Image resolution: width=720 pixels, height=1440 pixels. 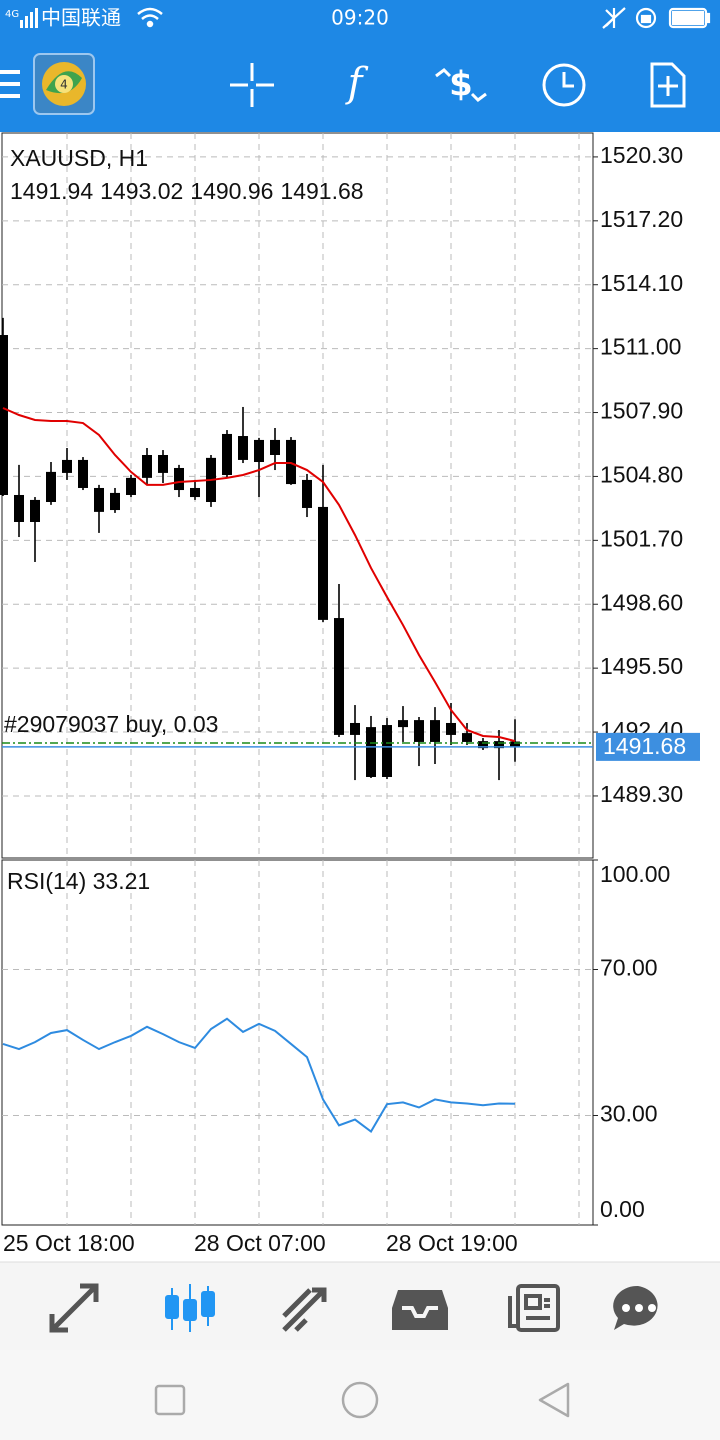 I want to click on ohlc-value: 1490.96, so click(x=231, y=191).